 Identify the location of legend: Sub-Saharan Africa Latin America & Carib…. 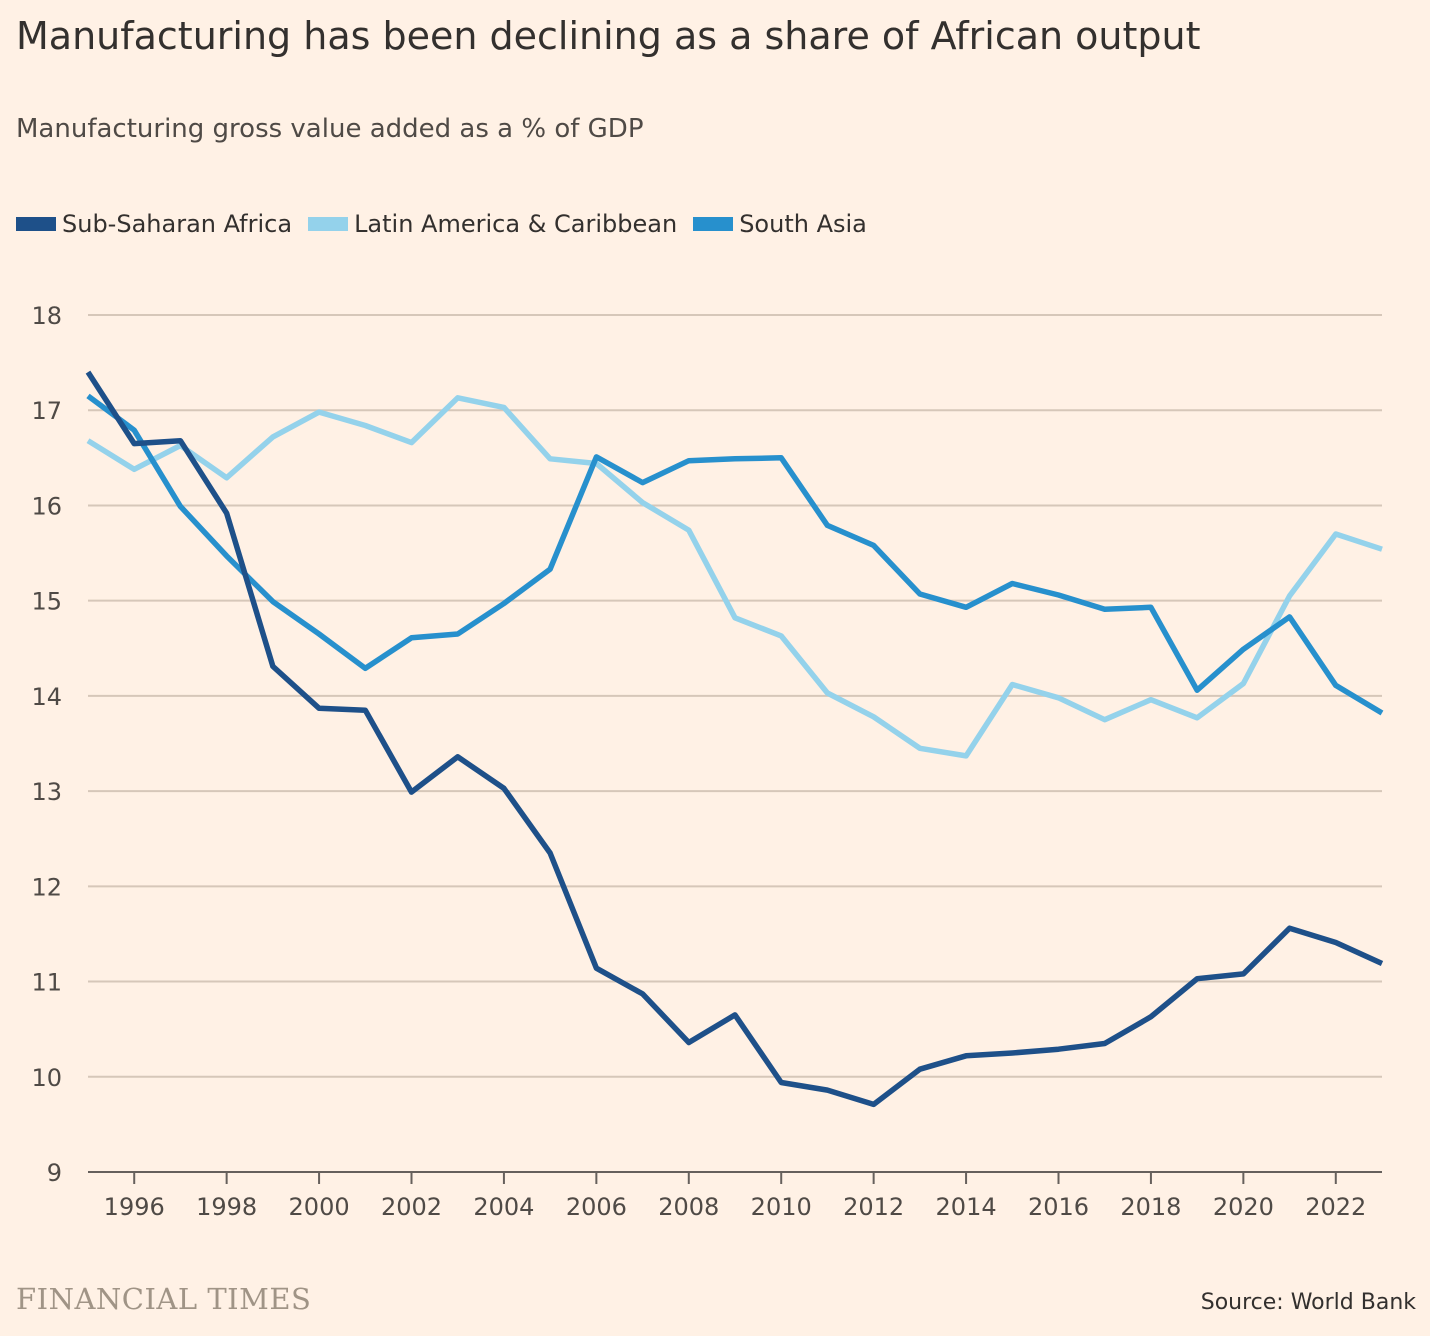
(449, 224).